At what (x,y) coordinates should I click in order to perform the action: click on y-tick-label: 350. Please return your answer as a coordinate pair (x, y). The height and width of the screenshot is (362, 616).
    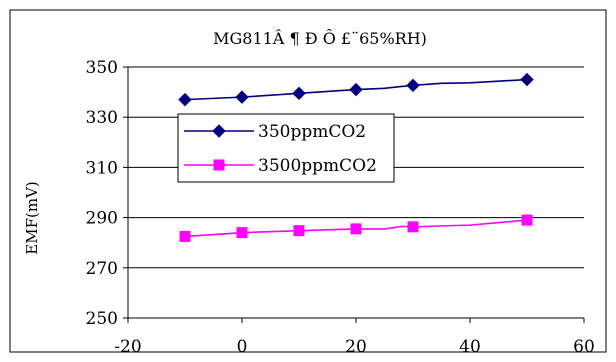
    Looking at the image, I should click on (102, 68).